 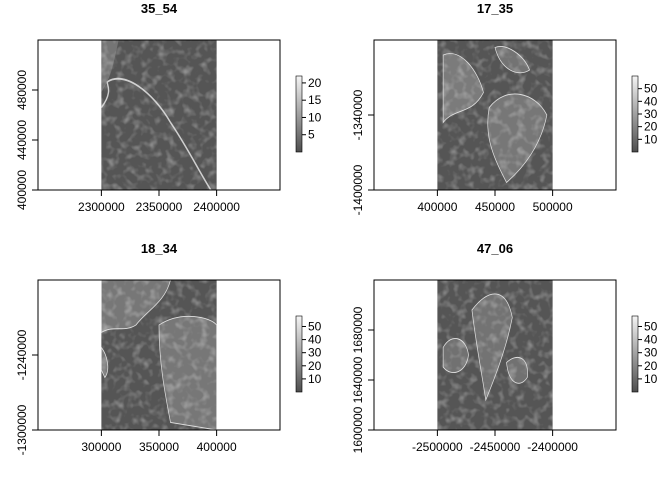 I want to click on x-tick-label: 350000, so click(x=159, y=447).